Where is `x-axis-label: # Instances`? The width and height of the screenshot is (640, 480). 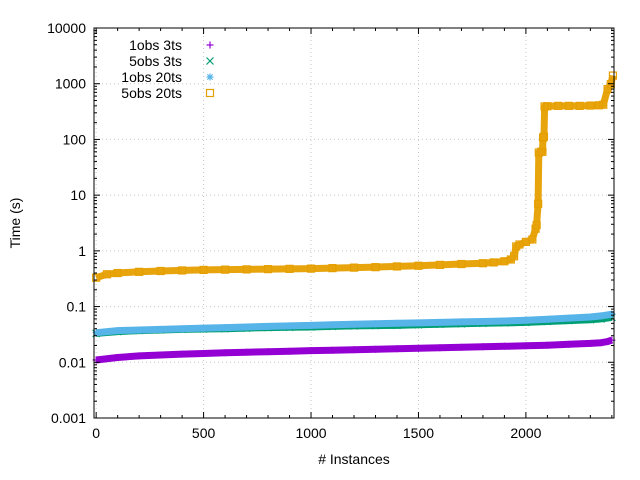
x-axis-label: # Instances is located at coordinates (354, 459).